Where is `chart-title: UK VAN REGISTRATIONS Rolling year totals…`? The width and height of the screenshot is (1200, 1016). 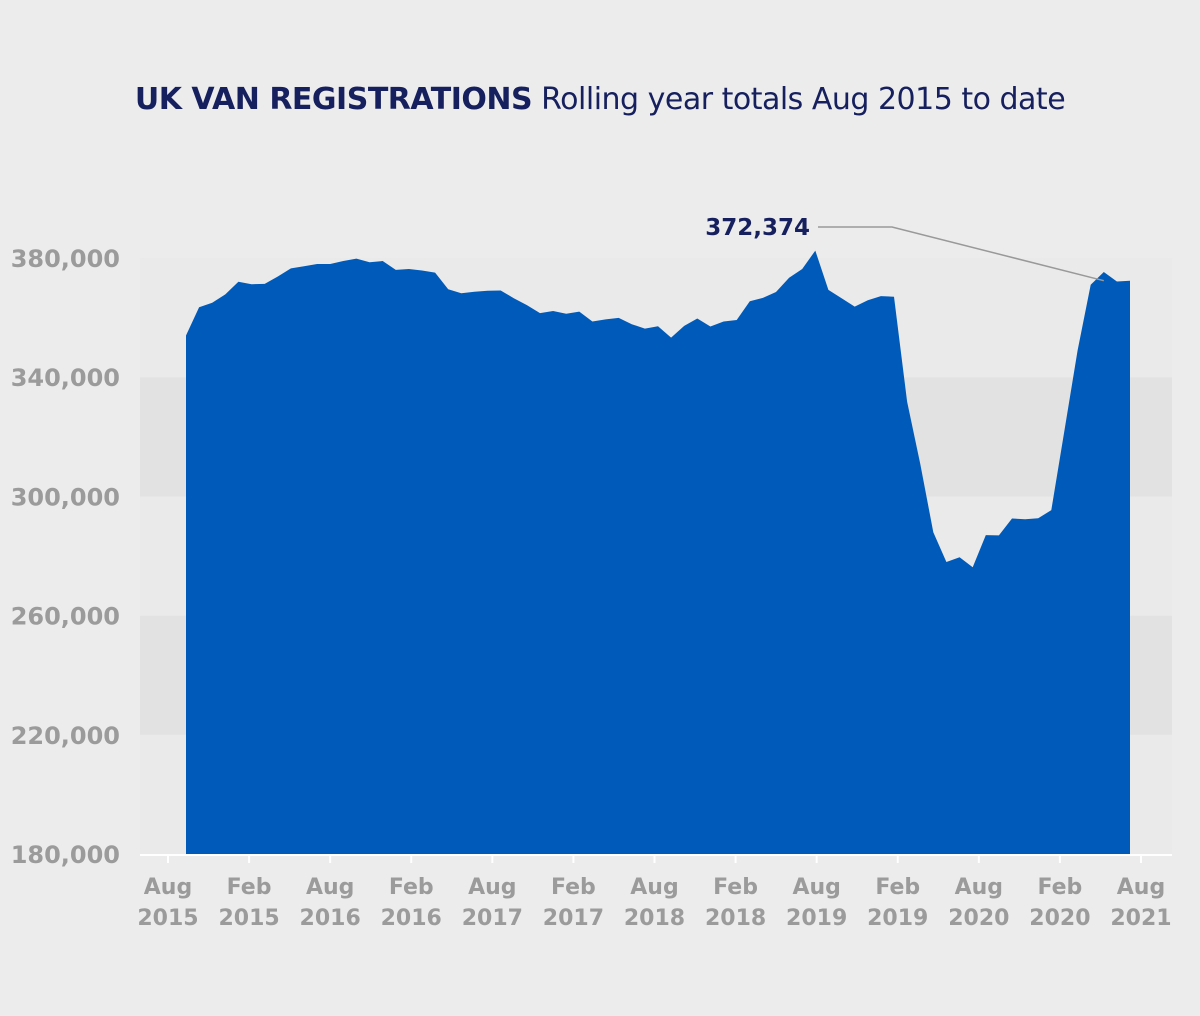 chart-title: UK VAN REGISTRATIONS Rolling year totals… is located at coordinates (600, 99).